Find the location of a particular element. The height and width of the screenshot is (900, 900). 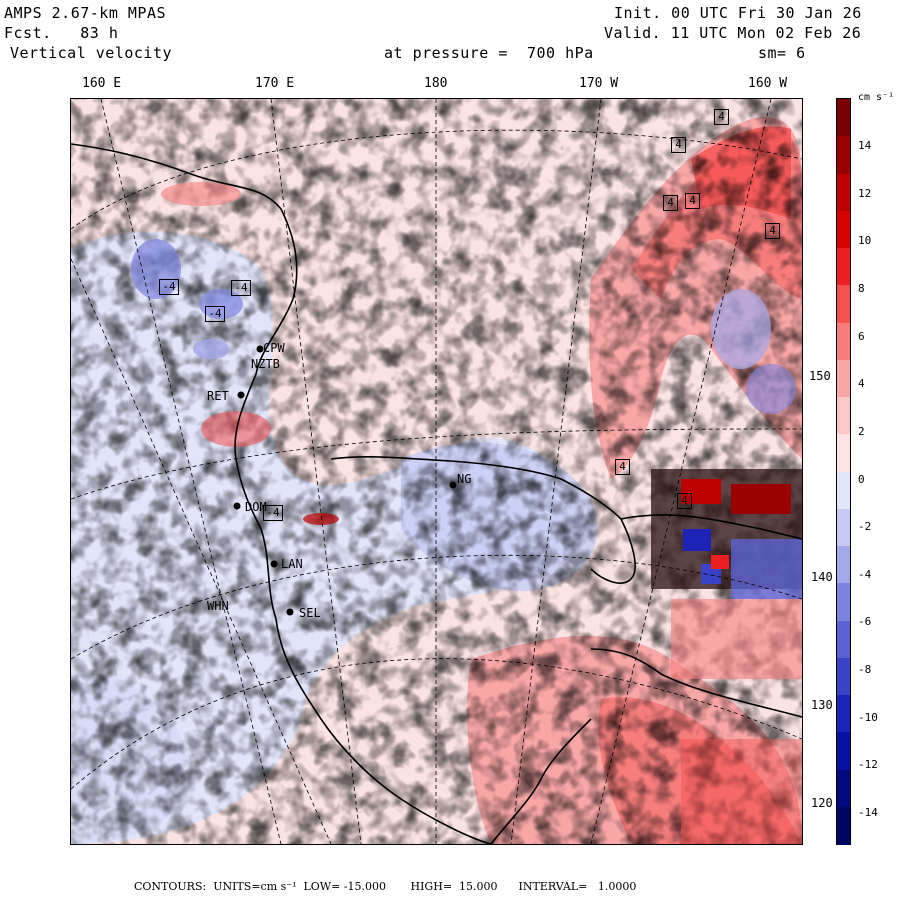

lon-label-170e: 170 E is located at coordinates (275, 83).